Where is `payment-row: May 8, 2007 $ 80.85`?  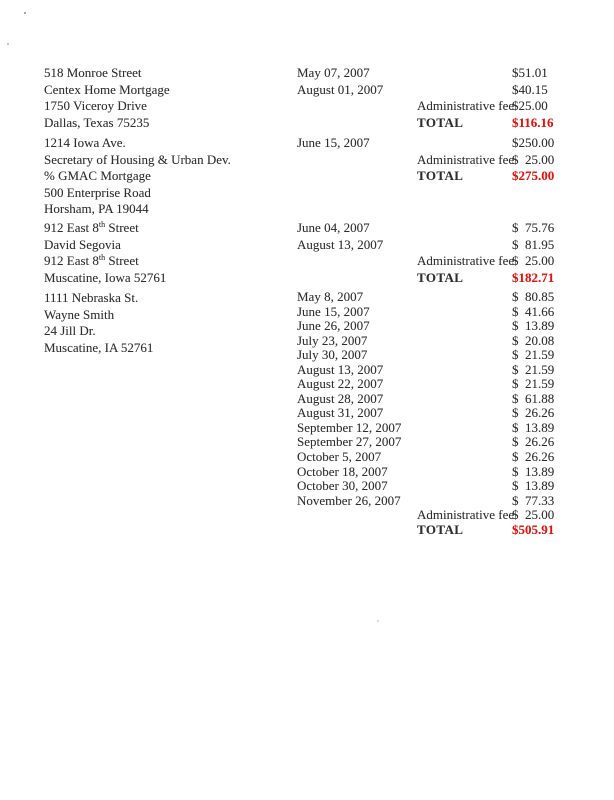
payment-row: May 8, 2007 $ 80.85 is located at coordinates (447, 297).